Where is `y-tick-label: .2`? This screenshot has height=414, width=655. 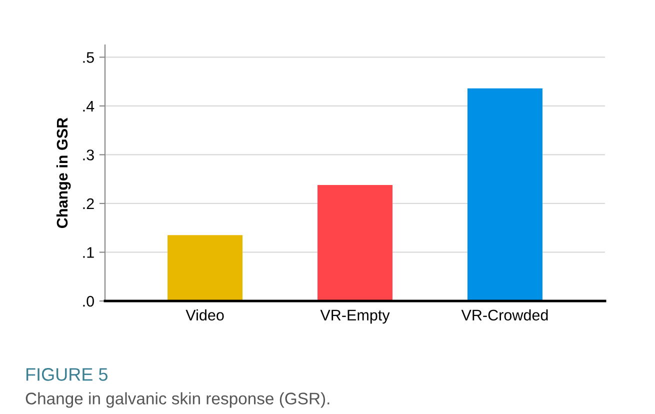 y-tick-label: .2 is located at coordinates (88, 204).